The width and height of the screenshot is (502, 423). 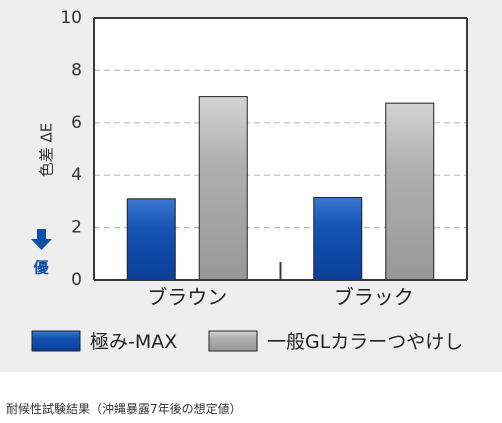 What do you see at coordinates (76, 228) in the screenshot?
I see `y-tick-label-2: 2` at bounding box center [76, 228].